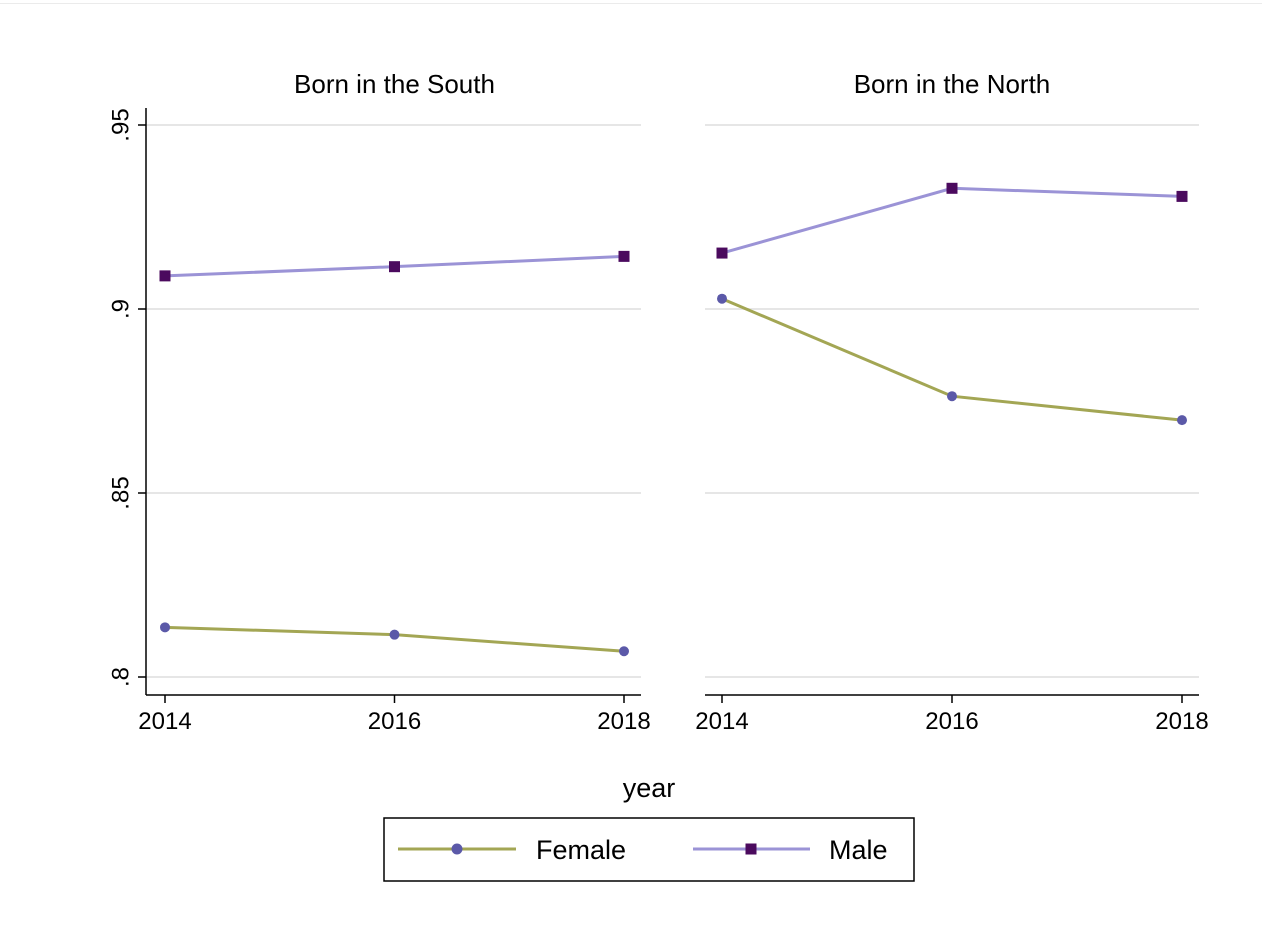  I want to click on y-tick-label: .9, so click(120, 309).